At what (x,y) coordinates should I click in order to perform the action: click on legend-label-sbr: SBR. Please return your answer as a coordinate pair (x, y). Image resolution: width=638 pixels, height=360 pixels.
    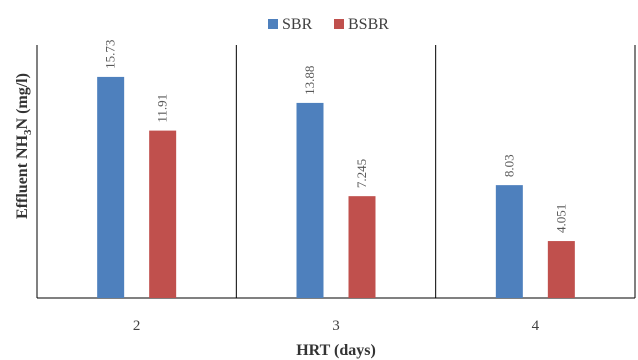
    Looking at the image, I should click on (297, 24).